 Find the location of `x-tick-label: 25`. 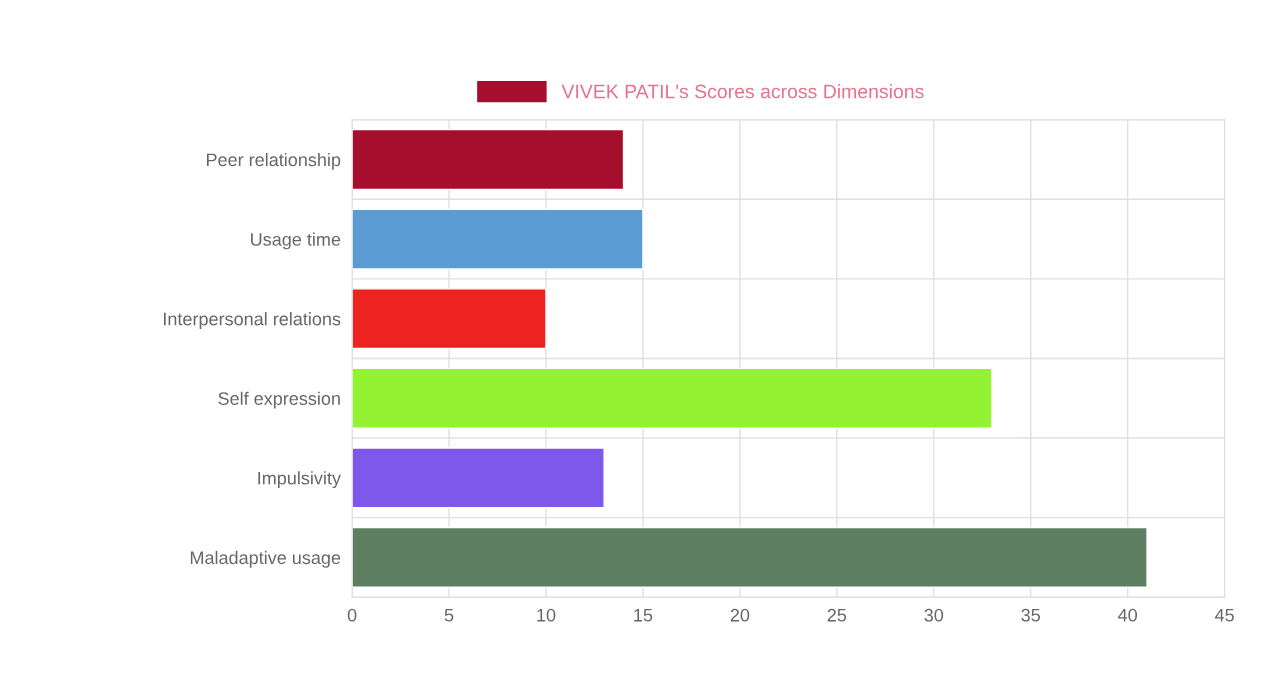

x-tick-label: 25 is located at coordinates (837, 615).